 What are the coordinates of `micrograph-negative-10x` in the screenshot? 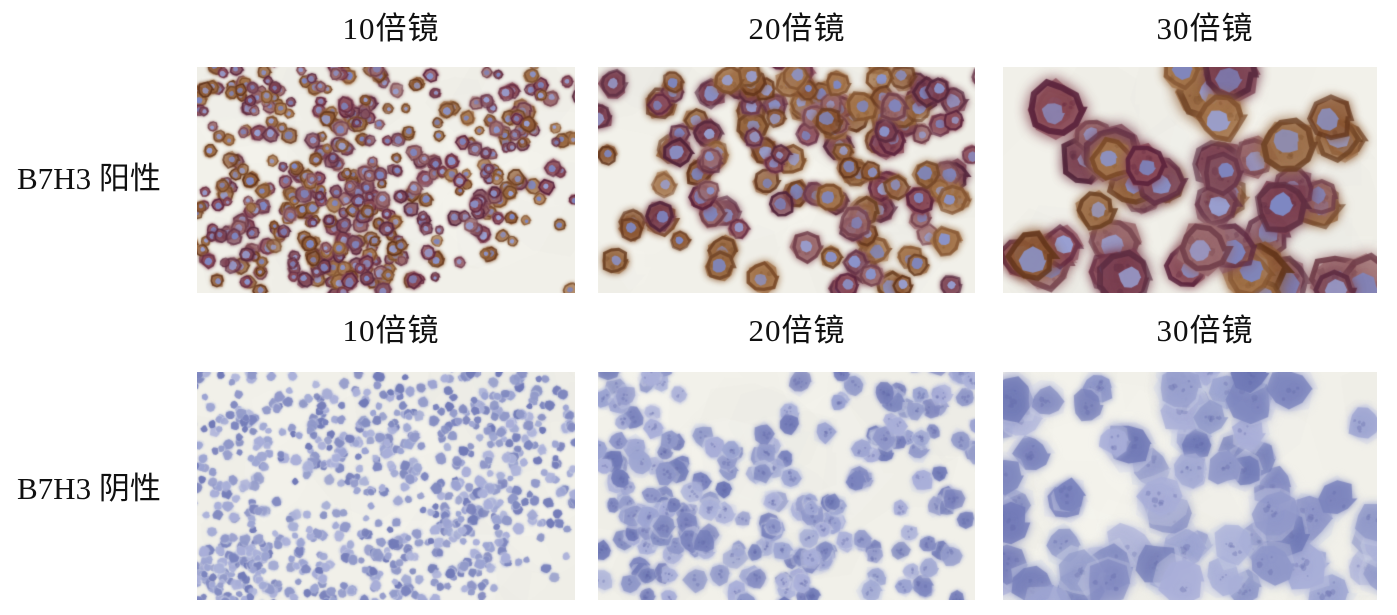 It's located at (386, 486).